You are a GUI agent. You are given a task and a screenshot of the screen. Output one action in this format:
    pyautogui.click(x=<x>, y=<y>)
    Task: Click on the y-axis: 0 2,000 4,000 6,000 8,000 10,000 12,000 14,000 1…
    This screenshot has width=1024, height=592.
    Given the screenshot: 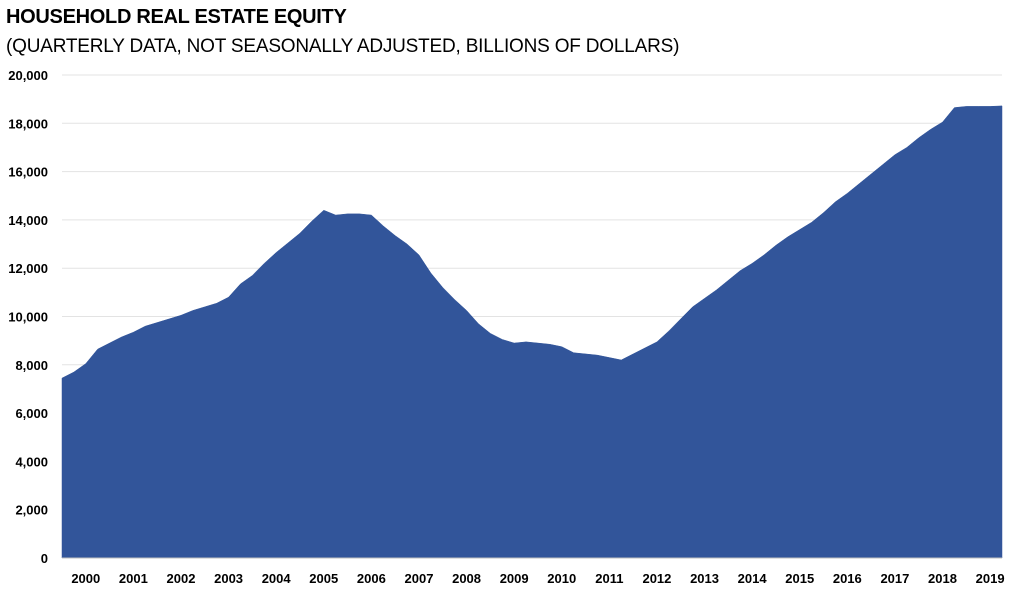 What is the action you would take?
    pyautogui.click(x=28, y=317)
    